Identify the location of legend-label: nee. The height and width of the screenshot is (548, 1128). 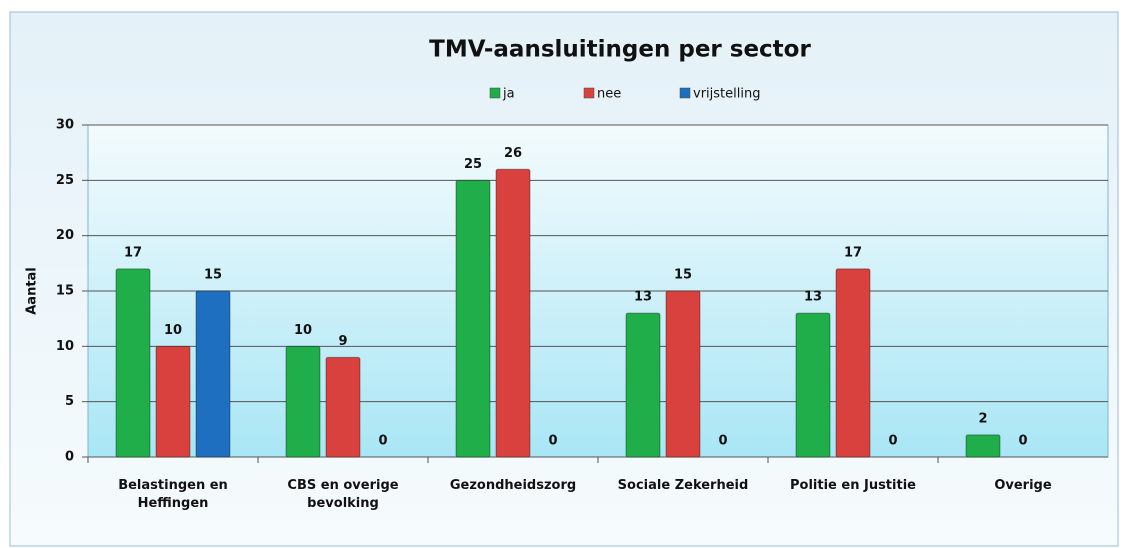
(609, 94).